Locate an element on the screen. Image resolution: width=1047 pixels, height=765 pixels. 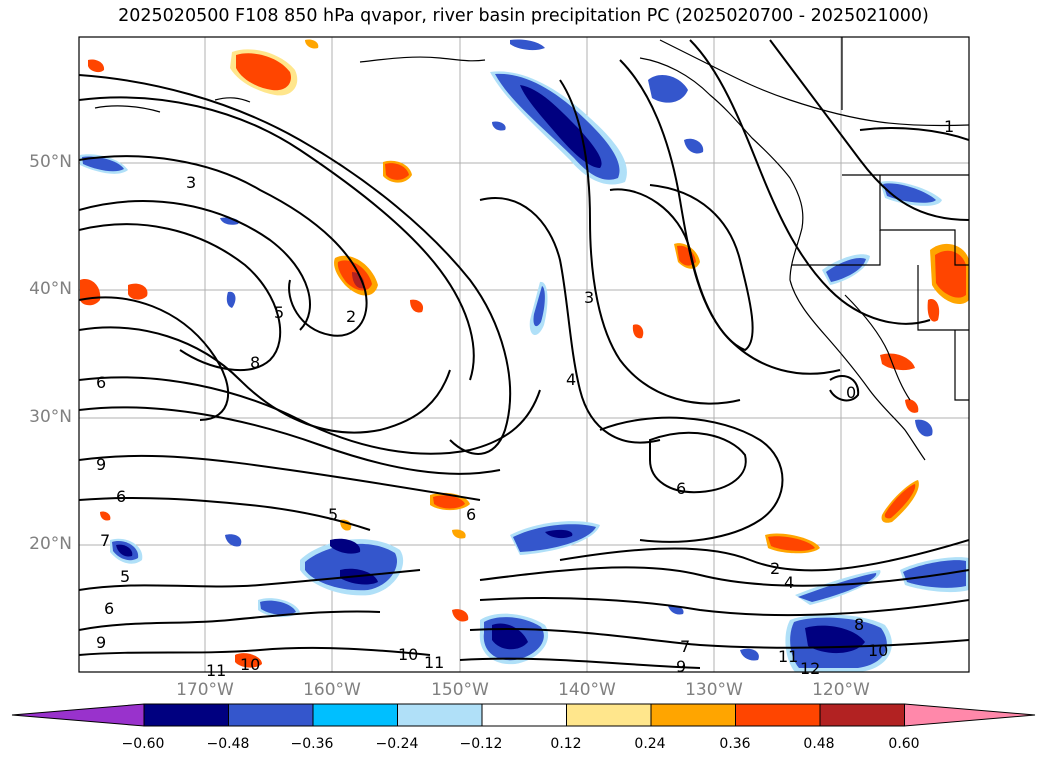
lon-label: 170°W is located at coordinates (205, 690).